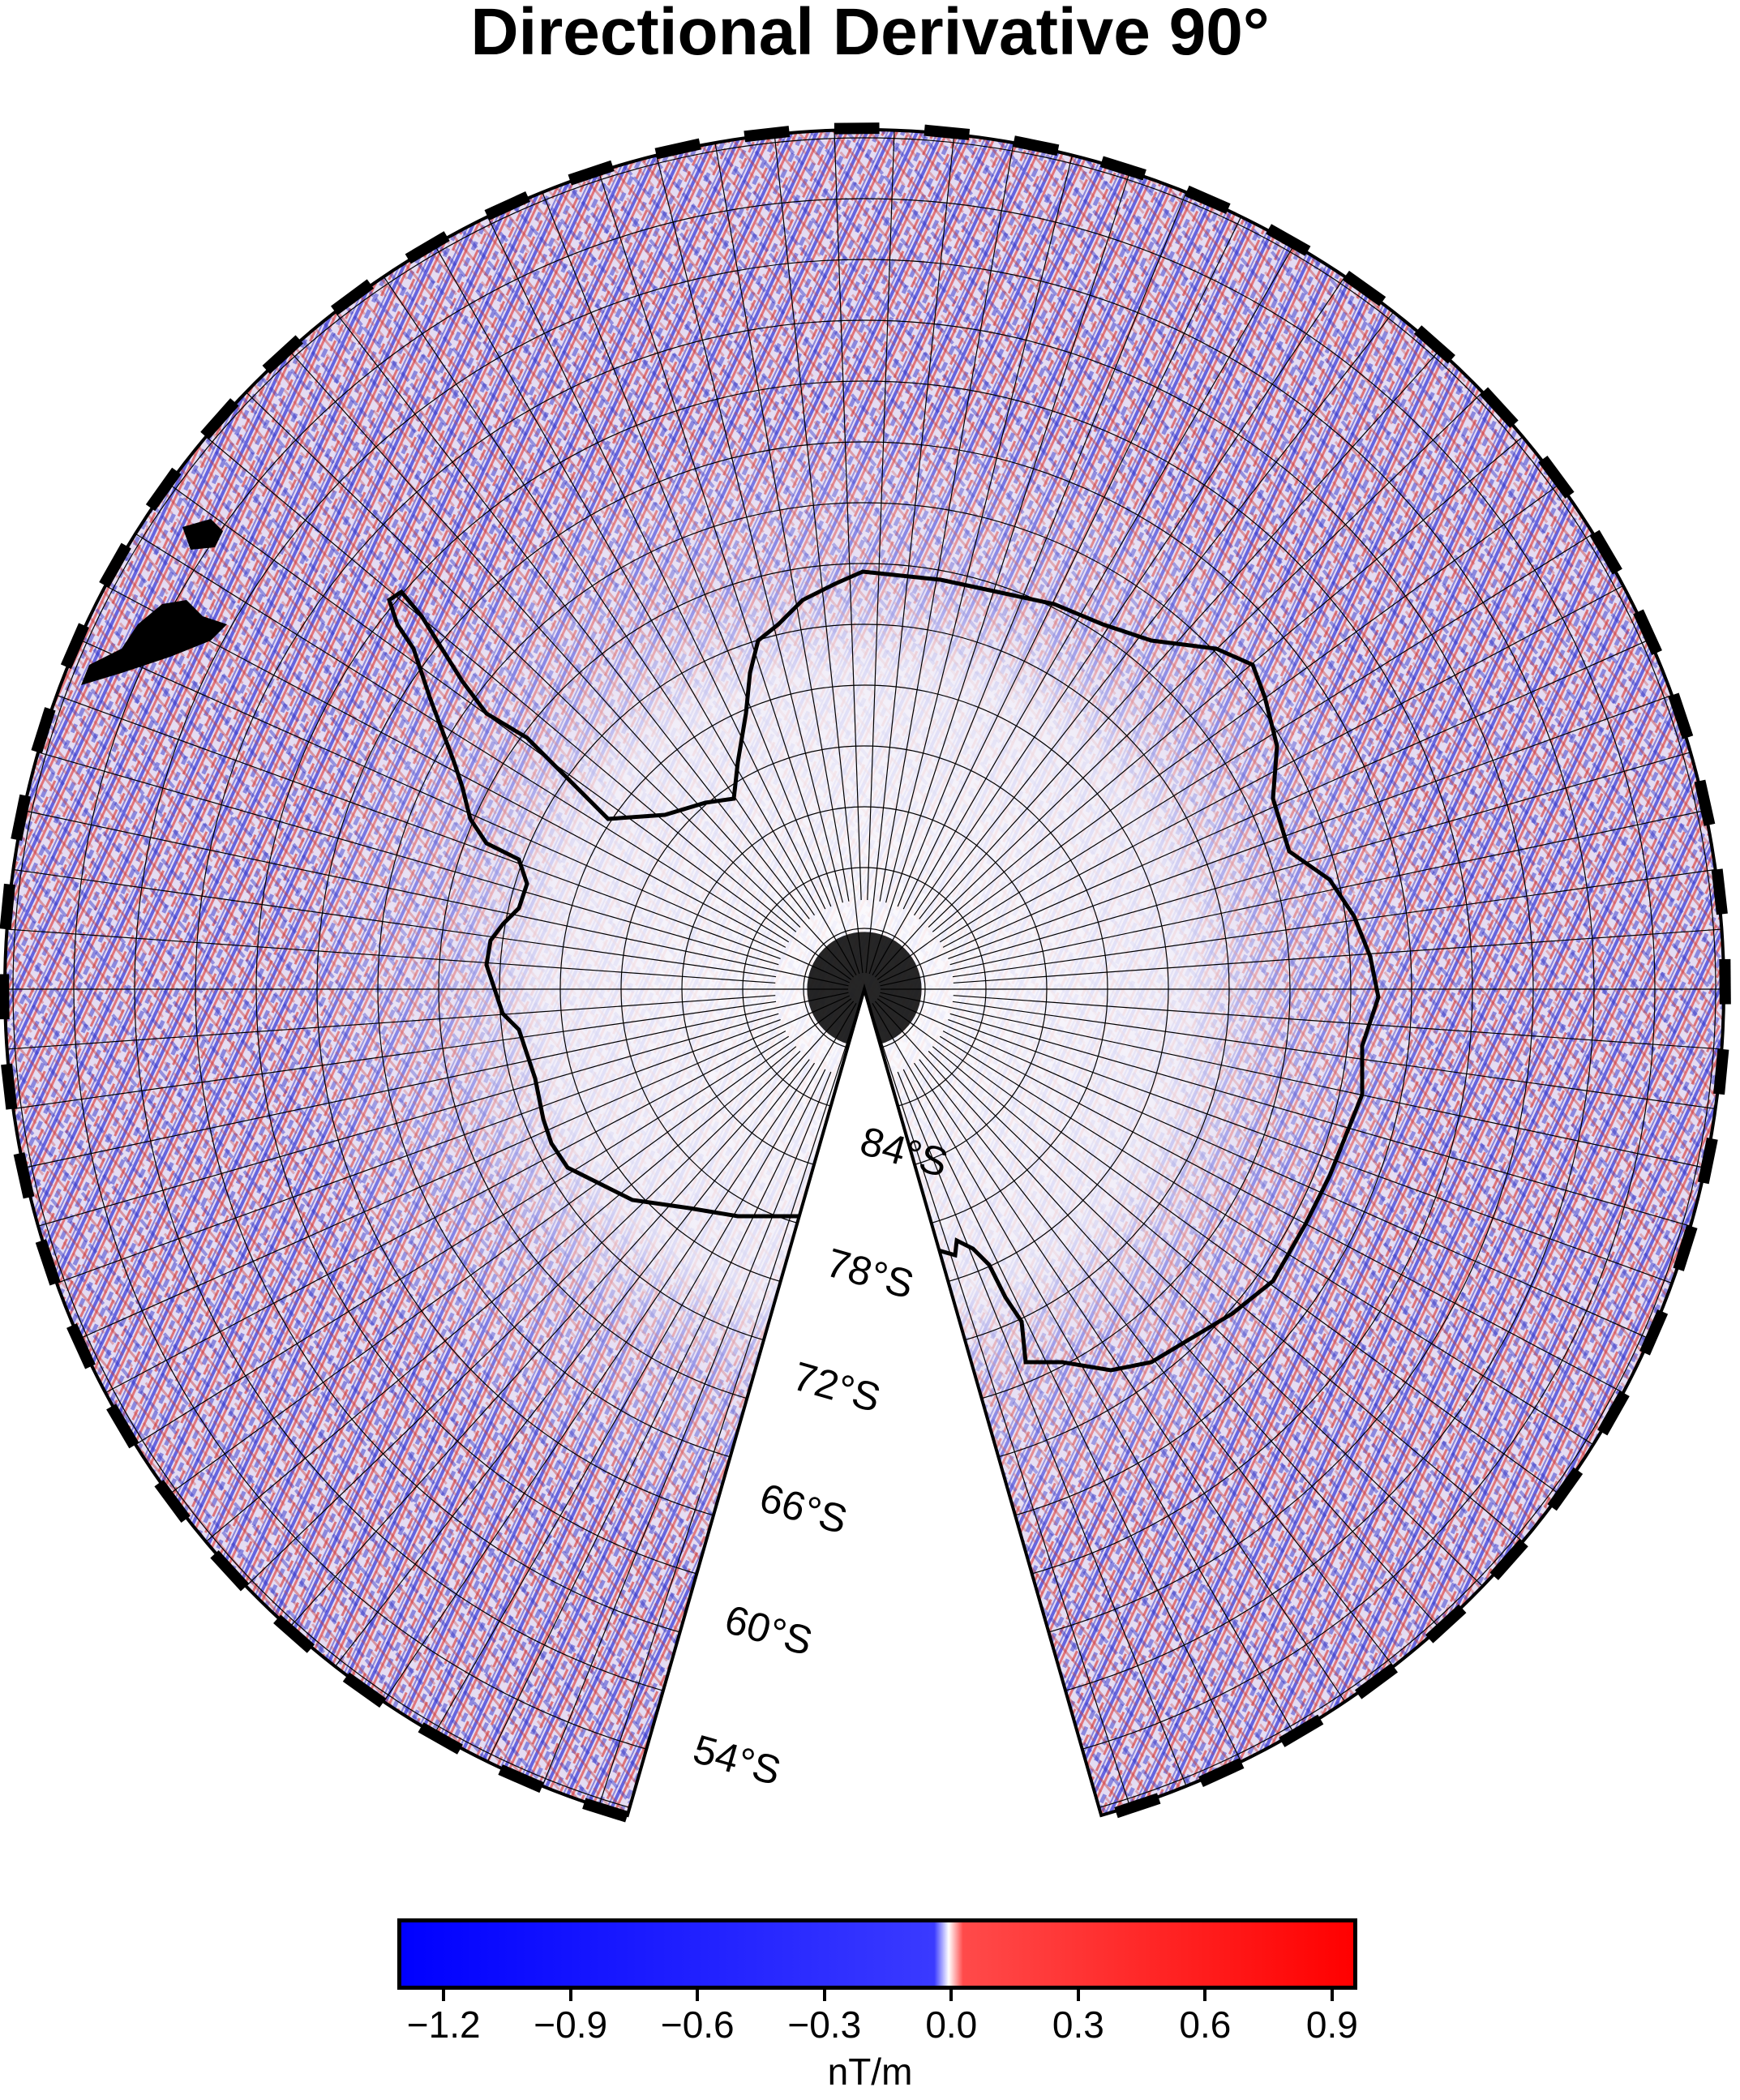  Describe the element at coordinates (951, 2025) in the screenshot. I see `colorbar-tick-label: 0.0` at that location.